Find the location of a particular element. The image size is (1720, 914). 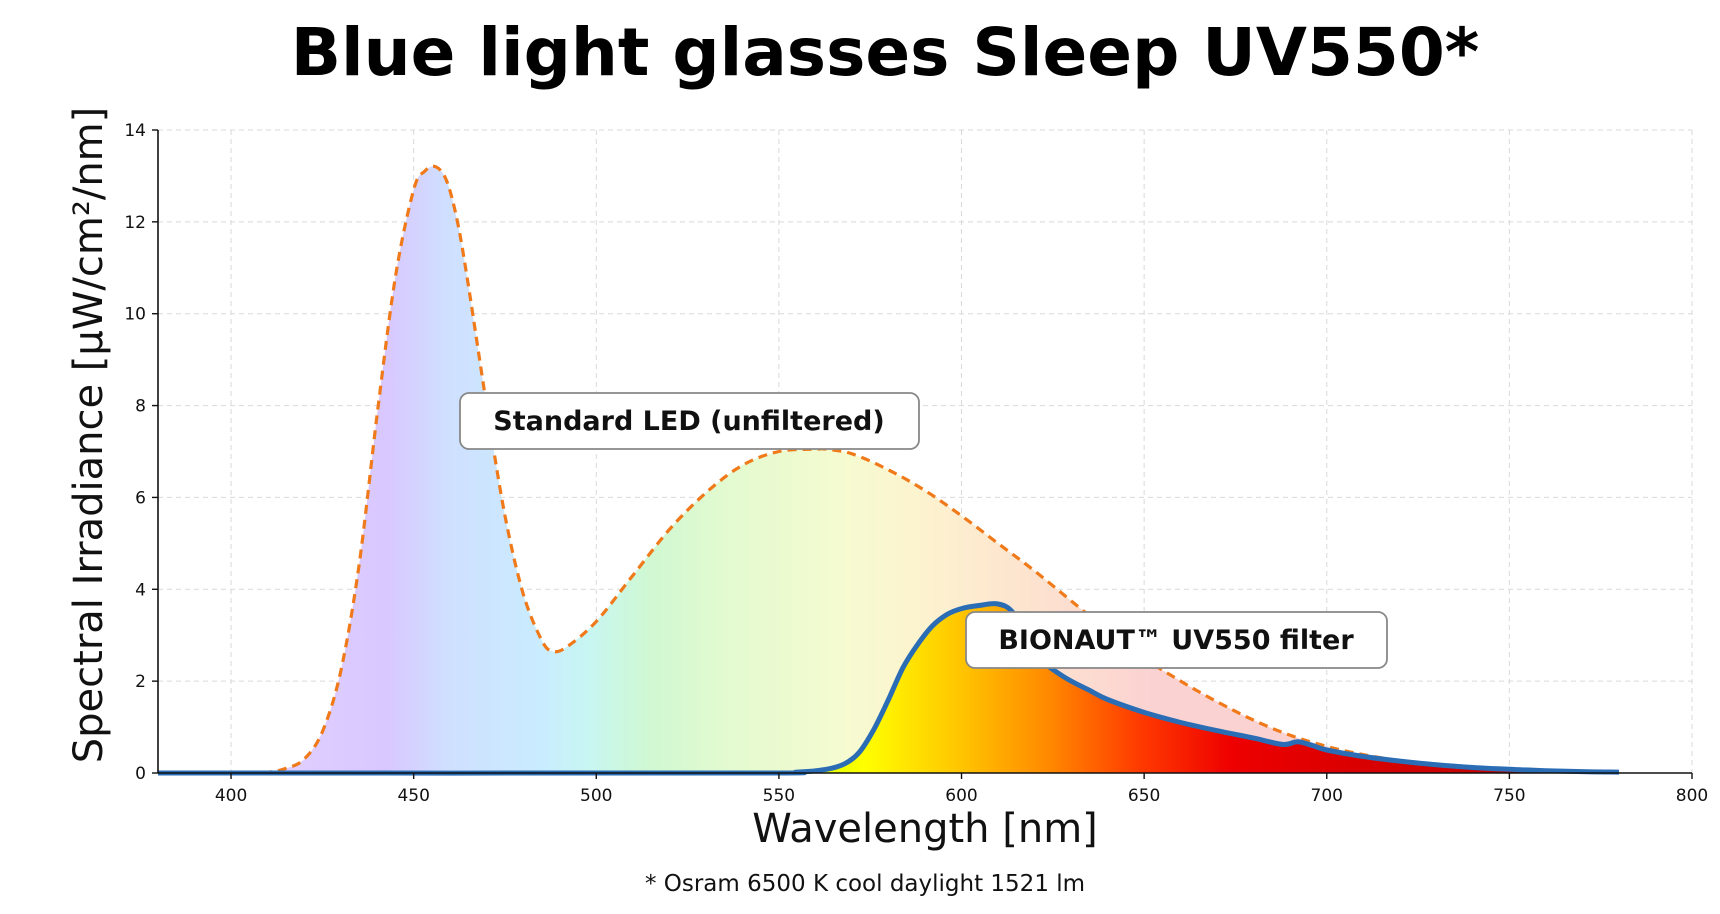

x-ticks: 400 450 500 550 600 650 700 750 800 is located at coordinates (961, 789).